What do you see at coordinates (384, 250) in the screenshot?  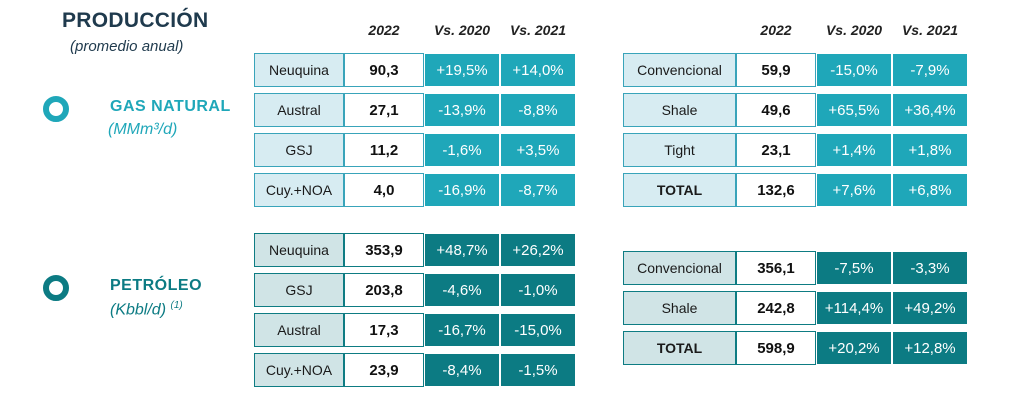 I see `value-2022: 353,9` at bounding box center [384, 250].